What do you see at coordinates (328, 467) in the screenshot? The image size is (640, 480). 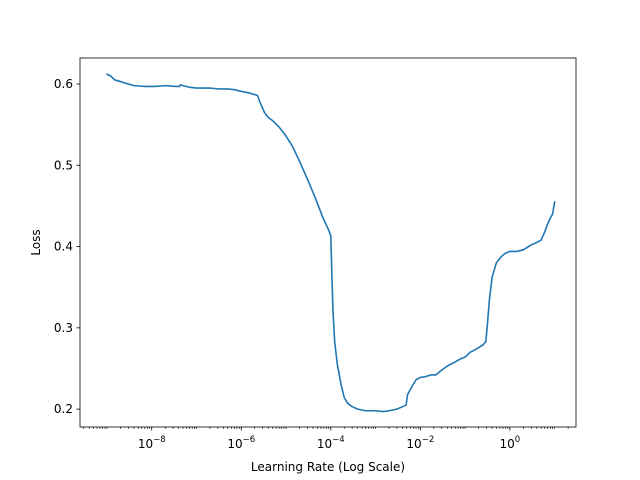 I see `x-axis-label: Learning Rate (Log Scale)` at bounding box center [328, 467].